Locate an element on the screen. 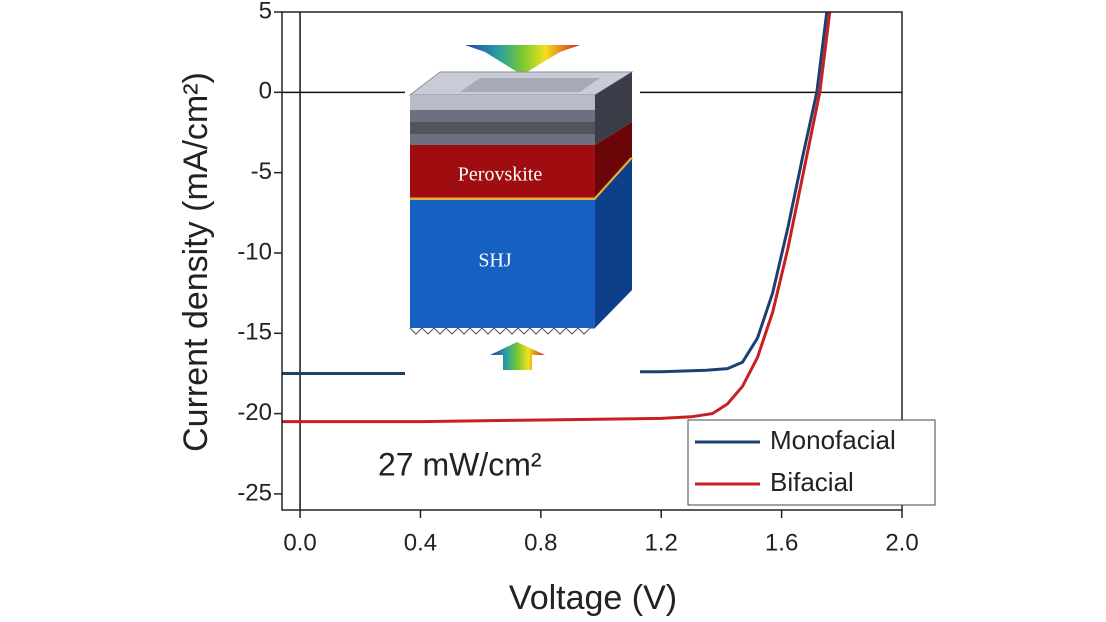 The image size is (1106, 622). y-tick-label: 5 is located at coordinates (265, 12).